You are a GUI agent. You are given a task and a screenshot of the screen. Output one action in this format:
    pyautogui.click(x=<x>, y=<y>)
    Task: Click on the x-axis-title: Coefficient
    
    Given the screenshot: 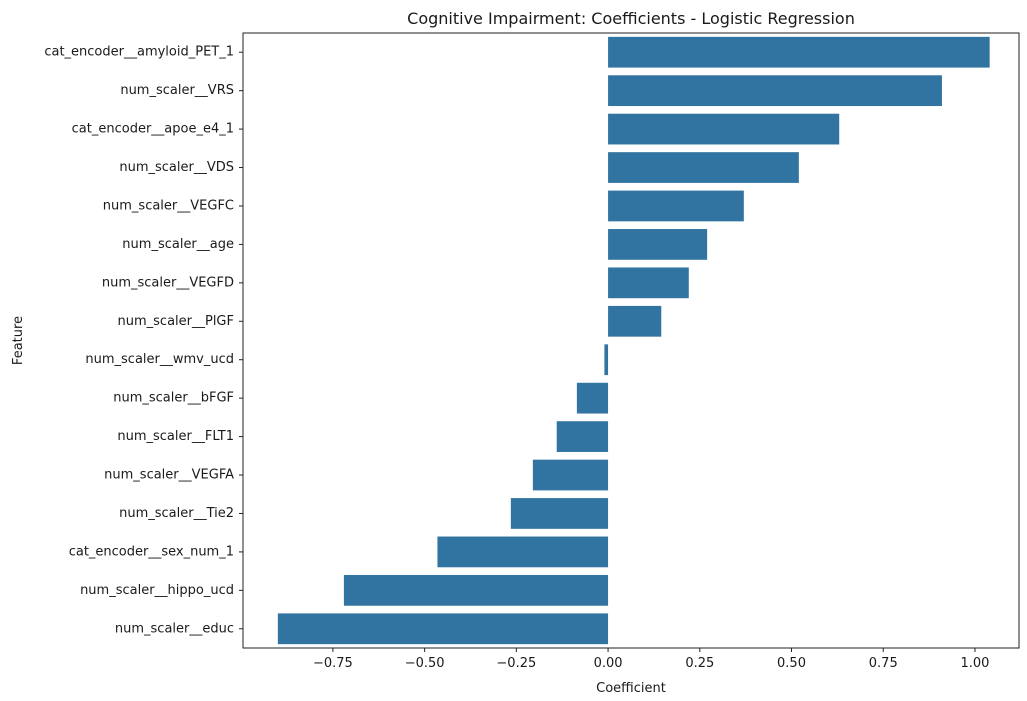 What is the action you would take?
    pyautogui.click(x=631, y=688)
    